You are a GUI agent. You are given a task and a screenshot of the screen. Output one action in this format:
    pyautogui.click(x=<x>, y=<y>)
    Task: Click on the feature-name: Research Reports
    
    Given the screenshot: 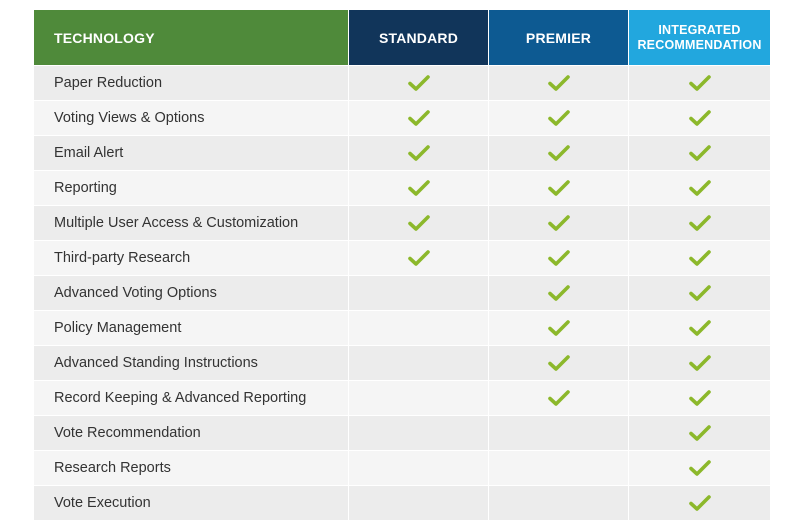 What is the action you would take?
    pyautogui.click(x=191, y=467)
    